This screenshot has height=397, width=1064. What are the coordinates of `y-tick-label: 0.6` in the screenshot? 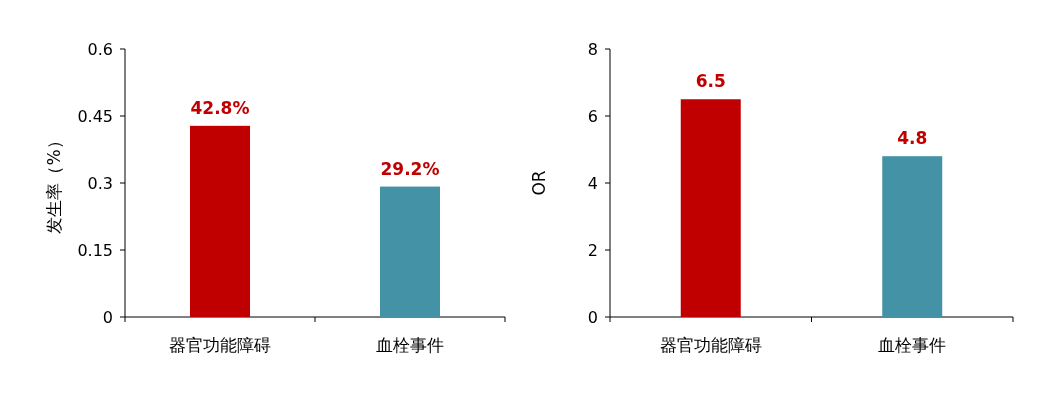 It's located at (100, 49).